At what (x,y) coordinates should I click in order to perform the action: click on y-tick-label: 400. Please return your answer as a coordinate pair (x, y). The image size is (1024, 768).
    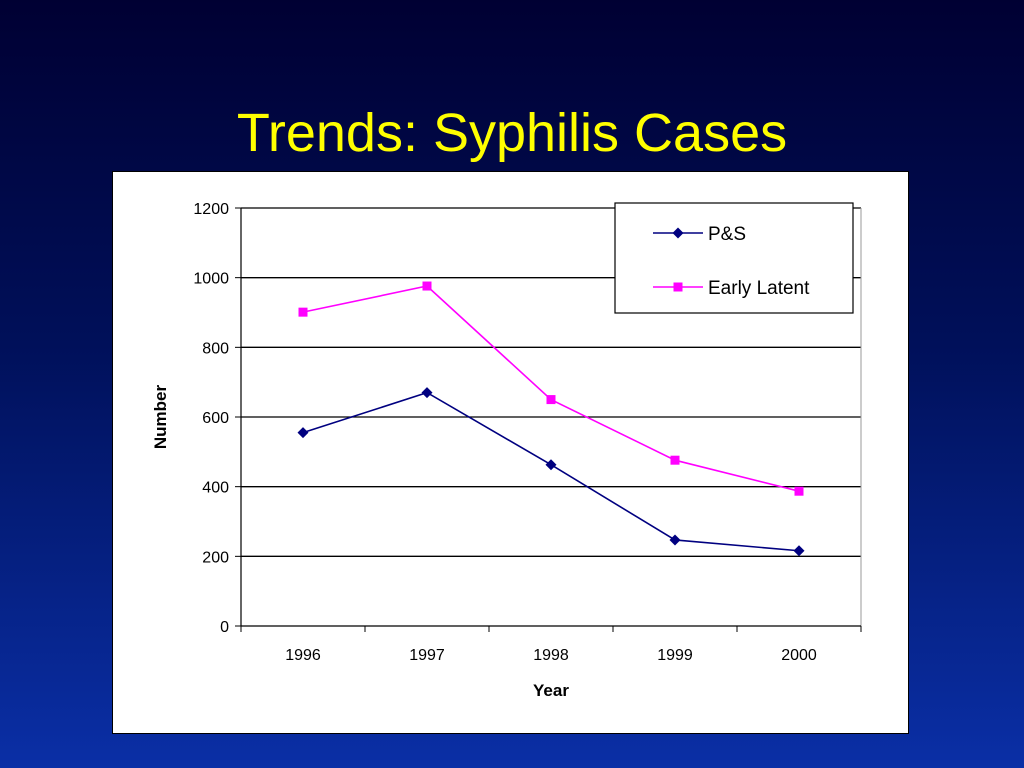
    Looking at the image, I should click on (215, 488).